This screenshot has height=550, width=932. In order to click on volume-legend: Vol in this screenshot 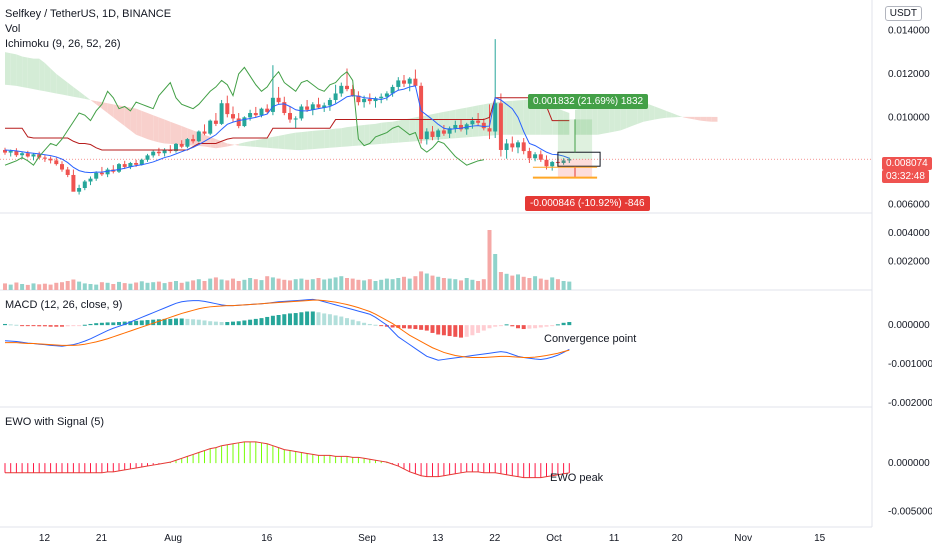, I will do `click(13, 29)`.